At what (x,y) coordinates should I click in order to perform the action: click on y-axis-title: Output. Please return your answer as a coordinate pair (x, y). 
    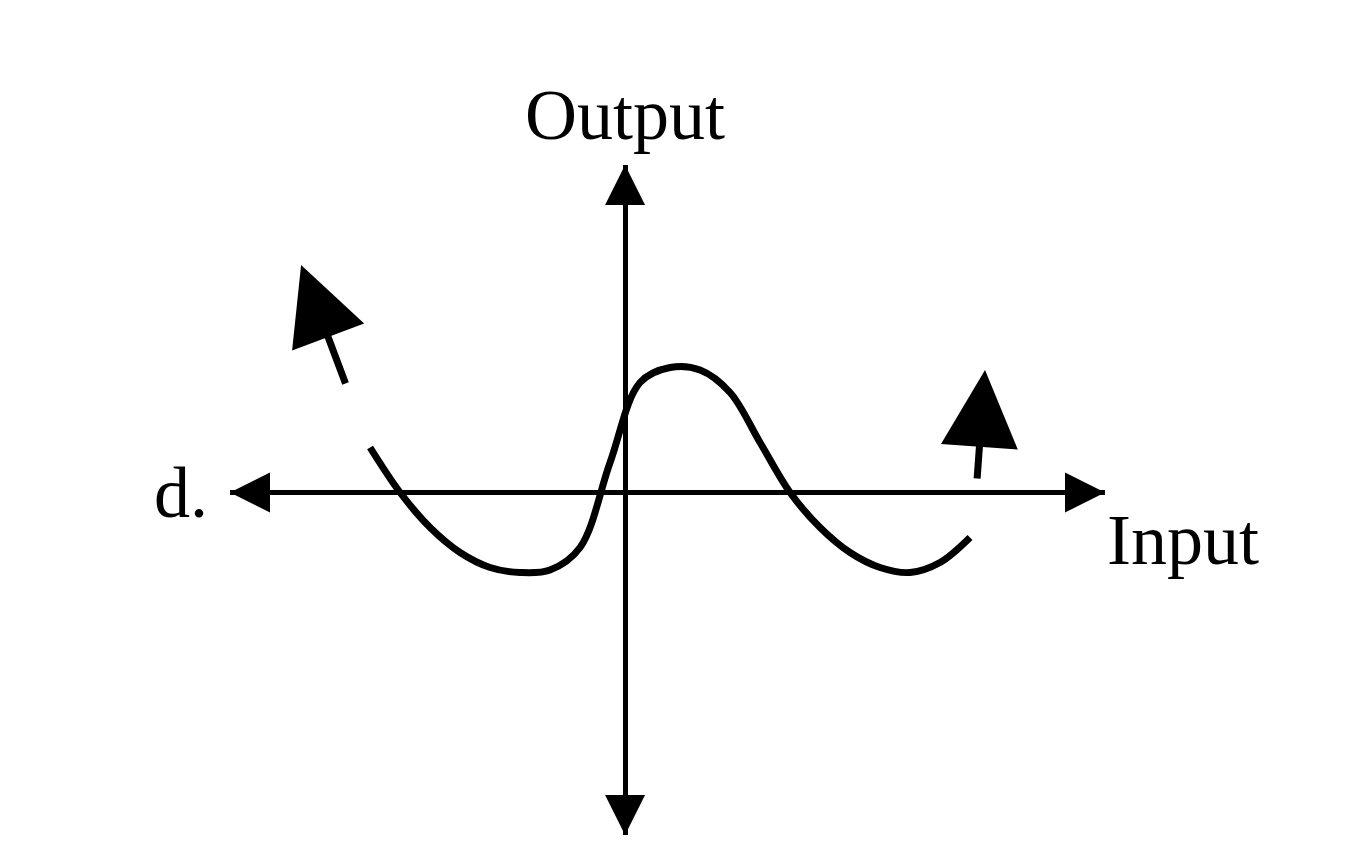
    Looking at the image, I should click on (625, 115).